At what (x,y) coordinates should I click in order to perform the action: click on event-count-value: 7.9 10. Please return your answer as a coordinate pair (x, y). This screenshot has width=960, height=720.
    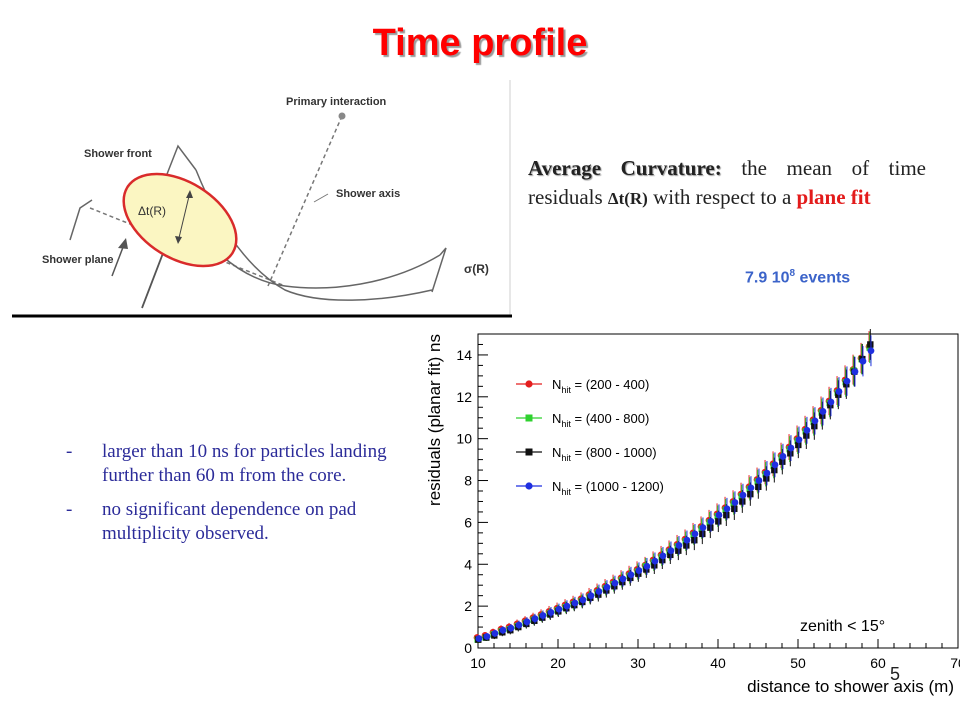
    Looking at the image, I should click on (767, 278).